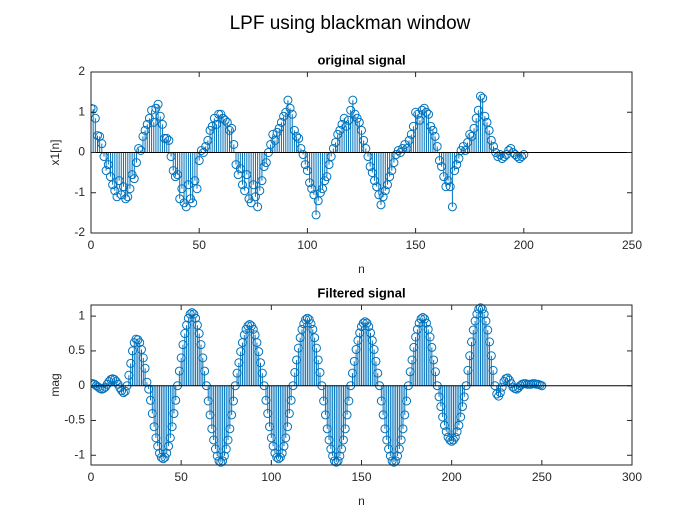 The image size is (700, 525). Describe the element at coordinates (74, 420) in the screenshot. I see `y-tick-label: -0.5` at that location.